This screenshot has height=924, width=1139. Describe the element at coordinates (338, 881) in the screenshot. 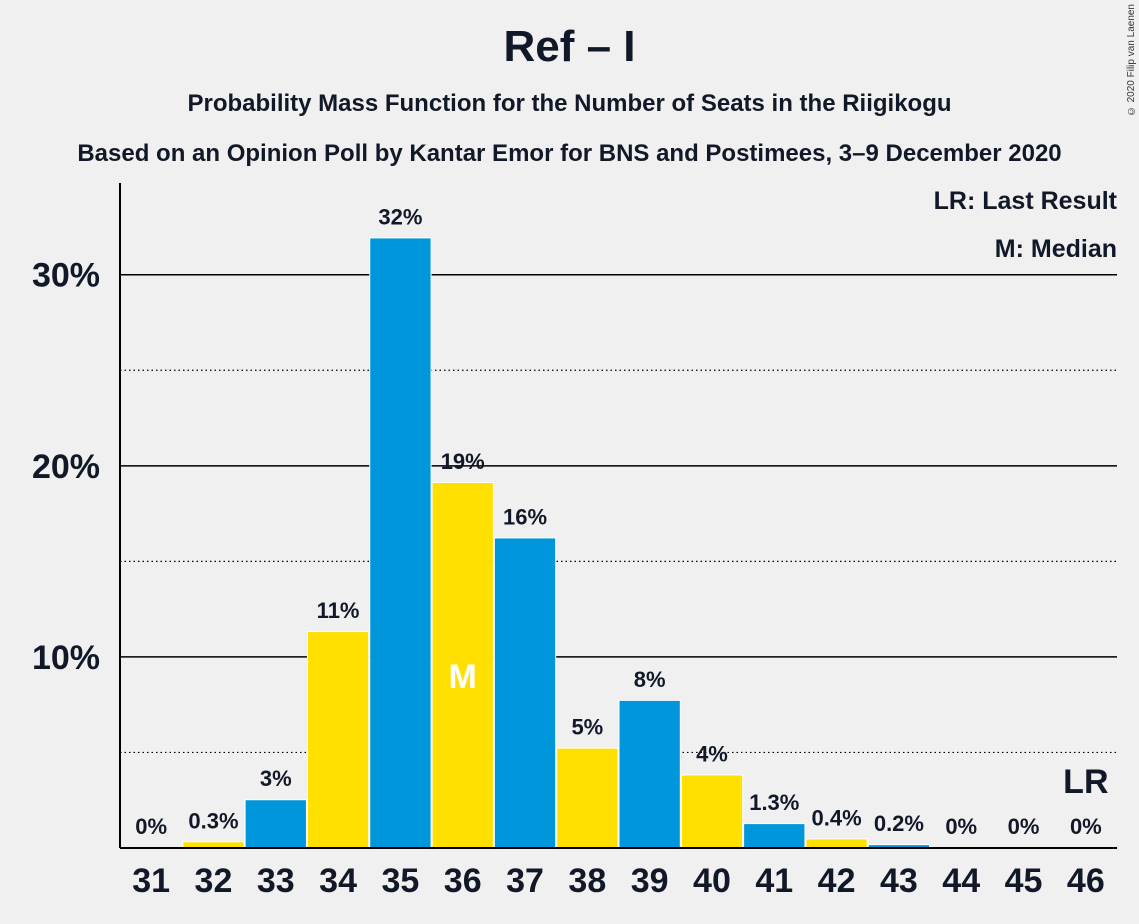

I see `x-tick-label: 34` at that location.